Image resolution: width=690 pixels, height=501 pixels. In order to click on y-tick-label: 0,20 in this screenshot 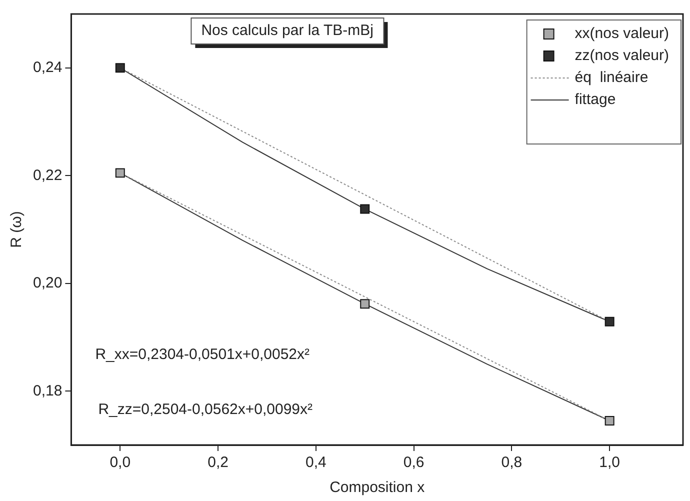, I will do `click(47, 283)`.